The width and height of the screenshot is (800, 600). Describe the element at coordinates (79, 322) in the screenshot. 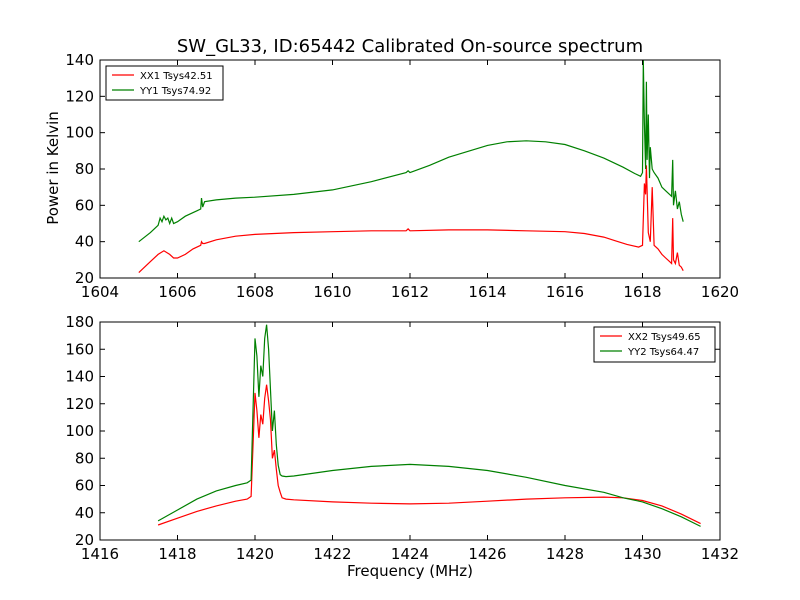

I see `y-tick-label: 180` at that location.